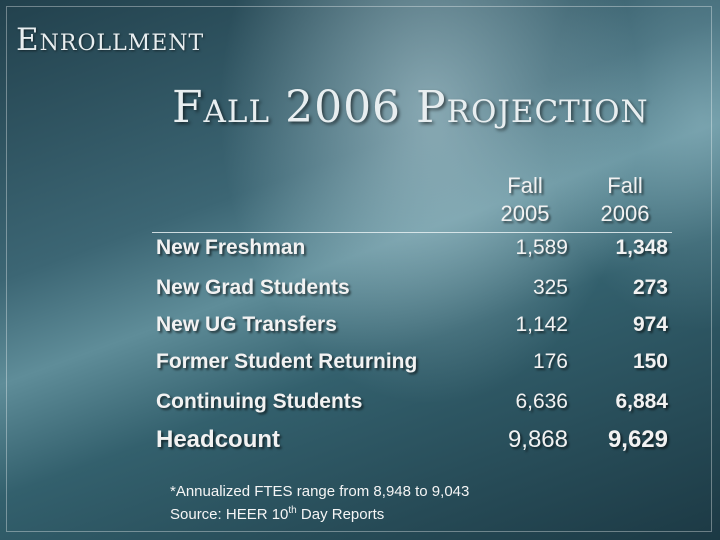  Describe the element at coordinates (253, 287) in the screenshot. I see `row-label: New Grad Students` at that location.